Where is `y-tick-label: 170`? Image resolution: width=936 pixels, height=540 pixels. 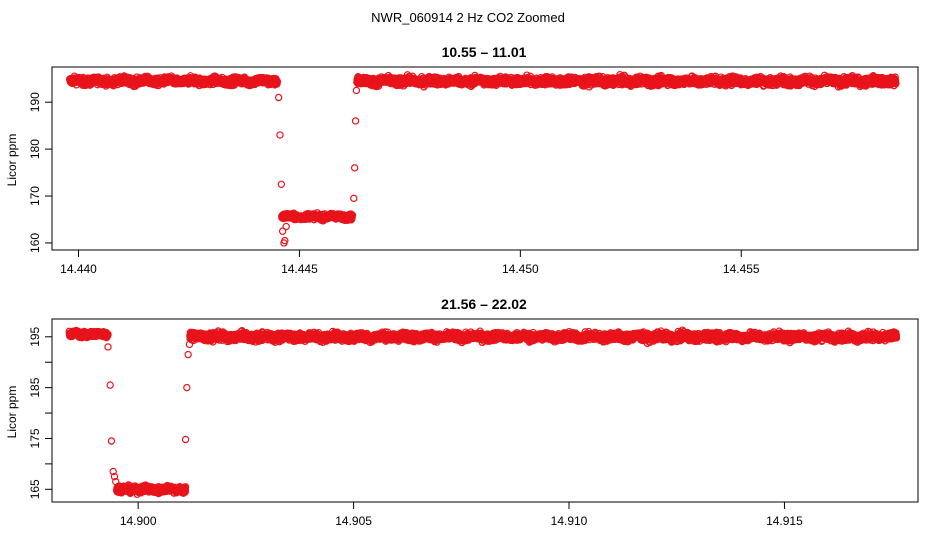 y-tick-label: 170 is located at coordinates (35, 196).